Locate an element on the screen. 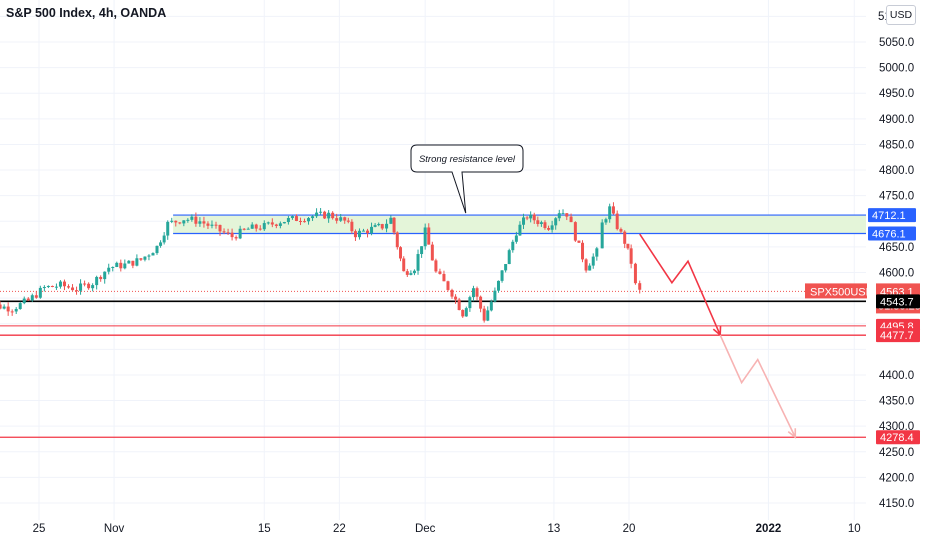  symbol-name-bg is located at coordinates (836, 291).